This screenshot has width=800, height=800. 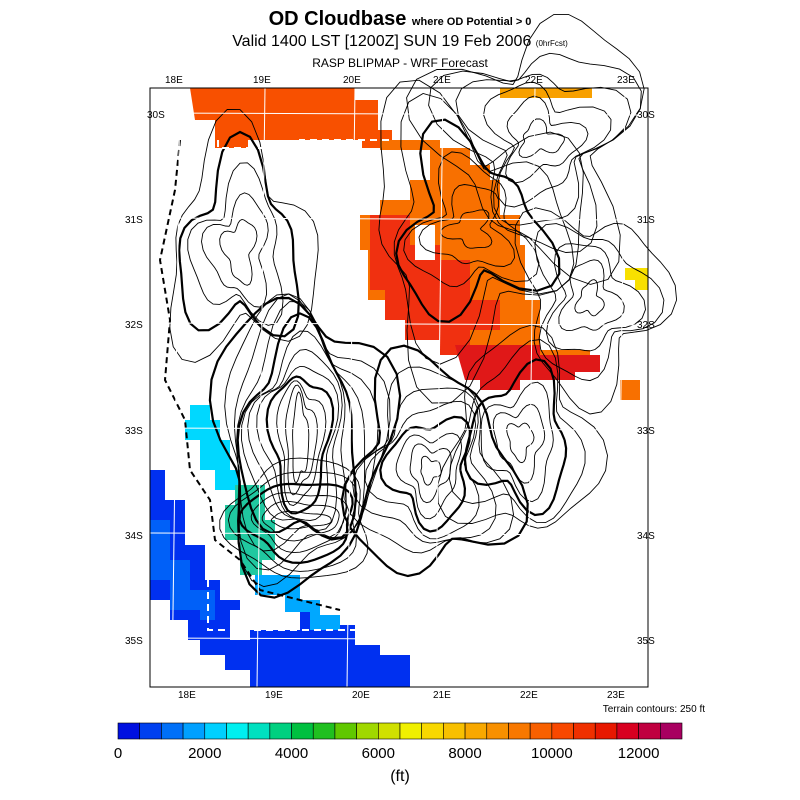 I want to click on top-lon-label: 19E, so click(x=262, y=80).